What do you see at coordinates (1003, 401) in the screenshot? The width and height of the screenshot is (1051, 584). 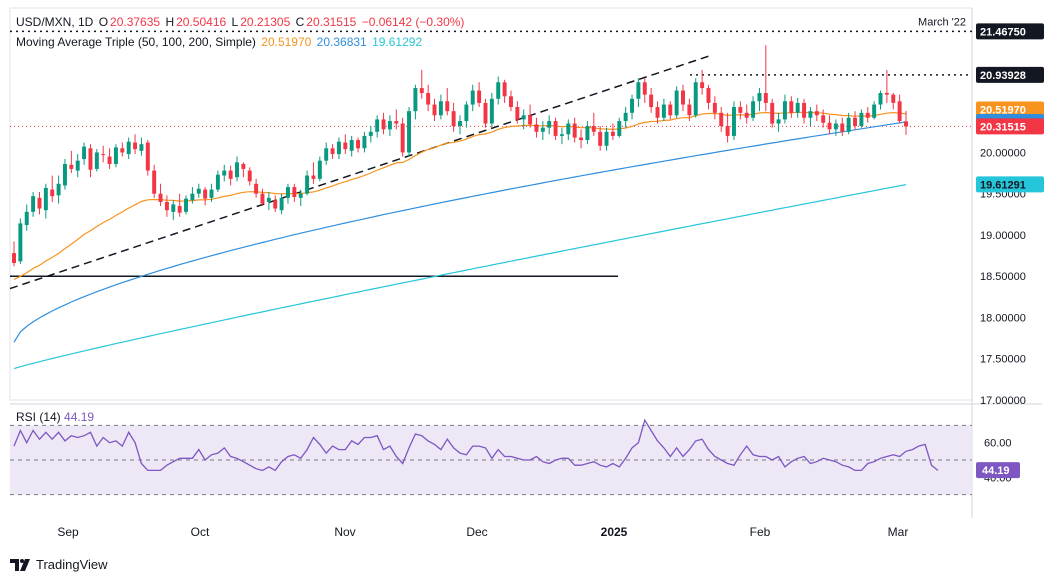 I see `price-tick-label: 17.00000` at bounding box center [1003, 401].